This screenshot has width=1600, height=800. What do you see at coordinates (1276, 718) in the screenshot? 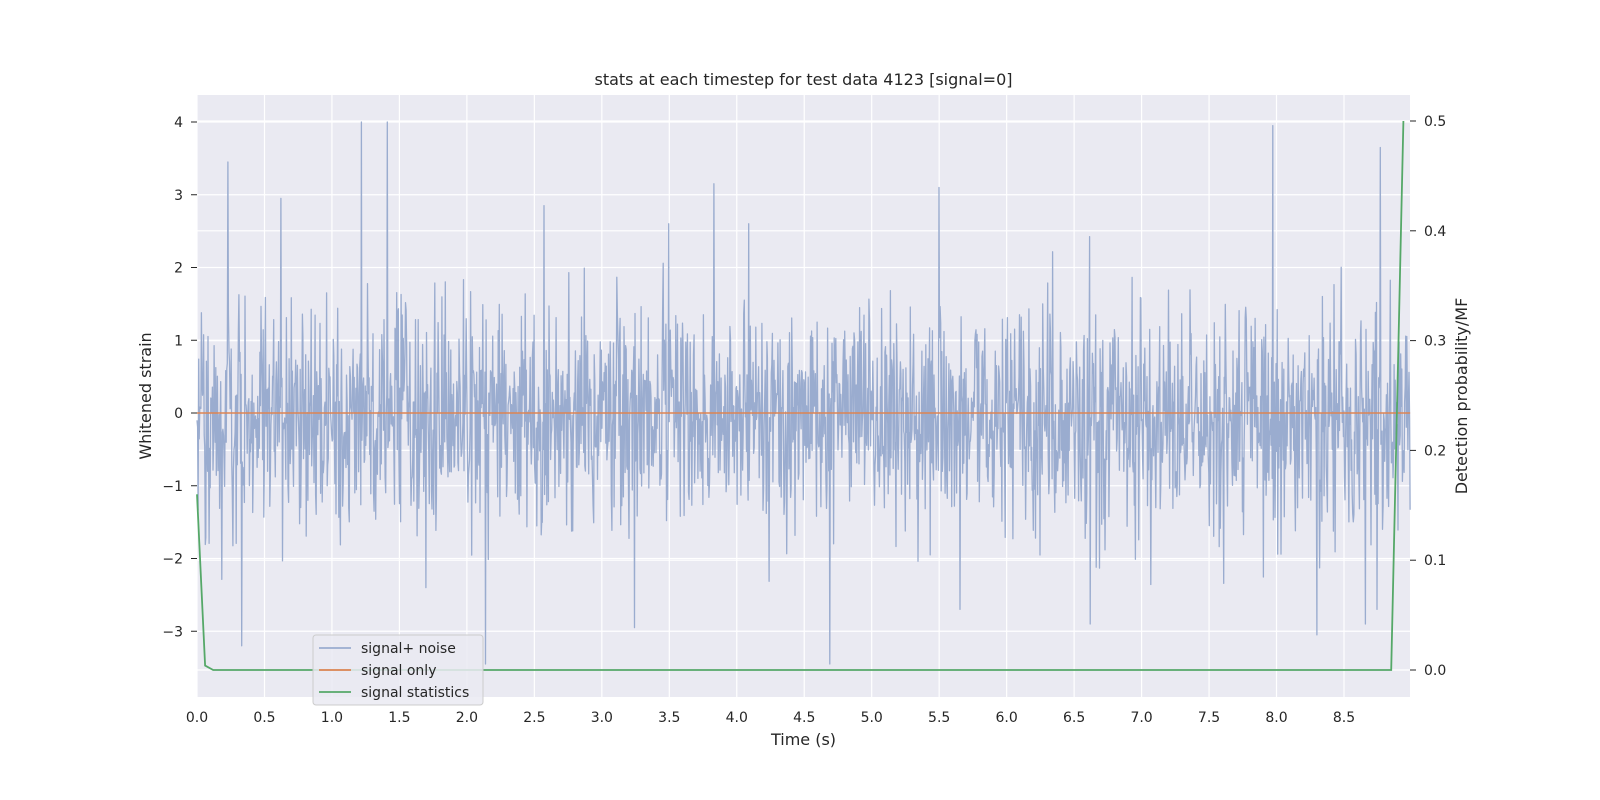
I see `x-tick-label: 8.0` at bounding box center [1276, 718].